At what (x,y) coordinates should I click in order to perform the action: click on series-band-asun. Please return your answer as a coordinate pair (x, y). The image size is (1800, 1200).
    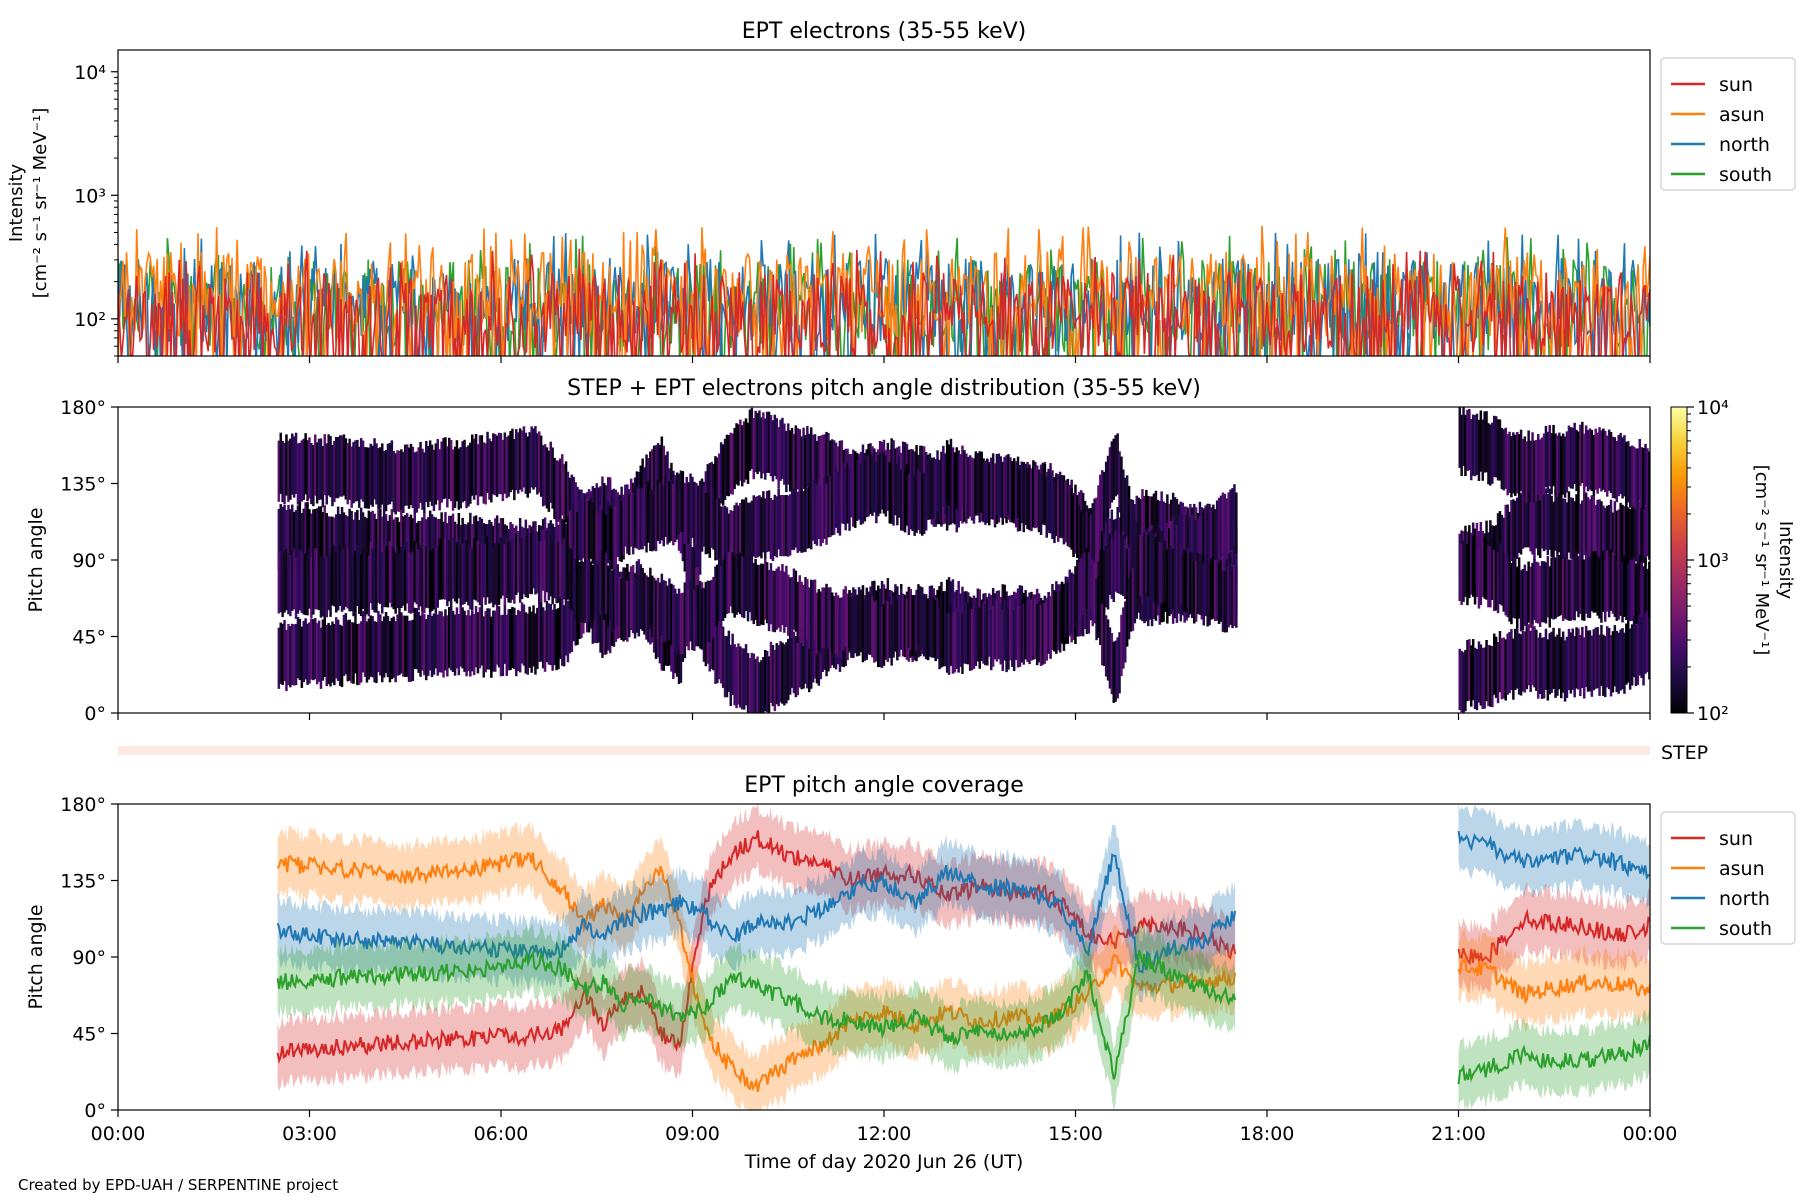
    Looking at the image, I should click on (756, 966).